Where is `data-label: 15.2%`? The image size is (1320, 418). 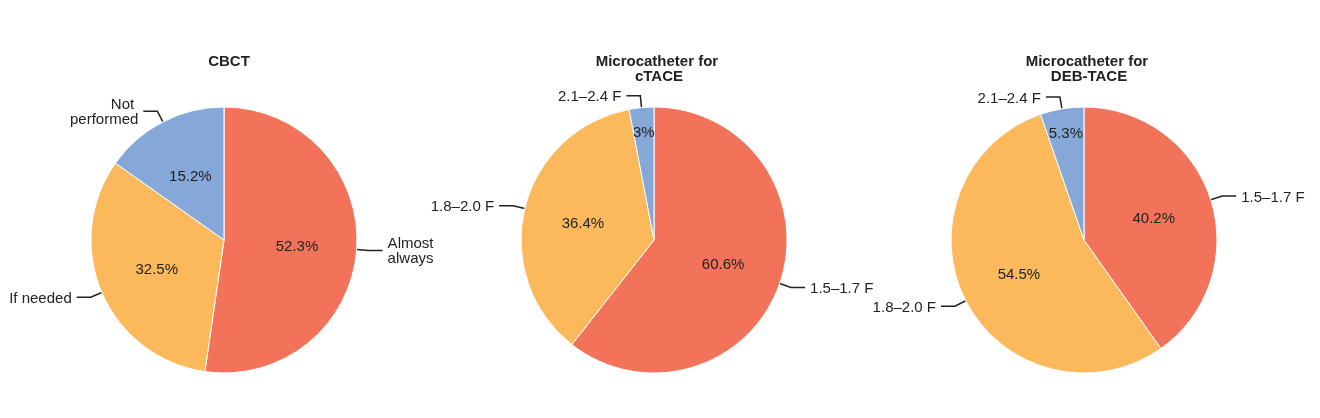
data-label: 15.2% is located at coordinates (190, 175).